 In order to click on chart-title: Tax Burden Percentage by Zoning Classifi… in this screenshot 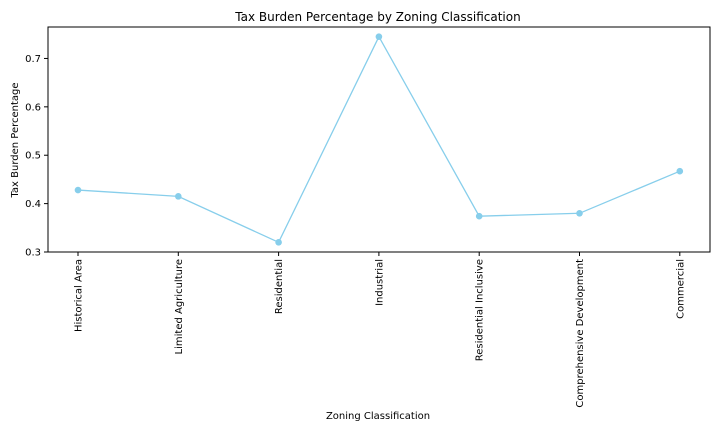, I will do `click(377, 17)`.